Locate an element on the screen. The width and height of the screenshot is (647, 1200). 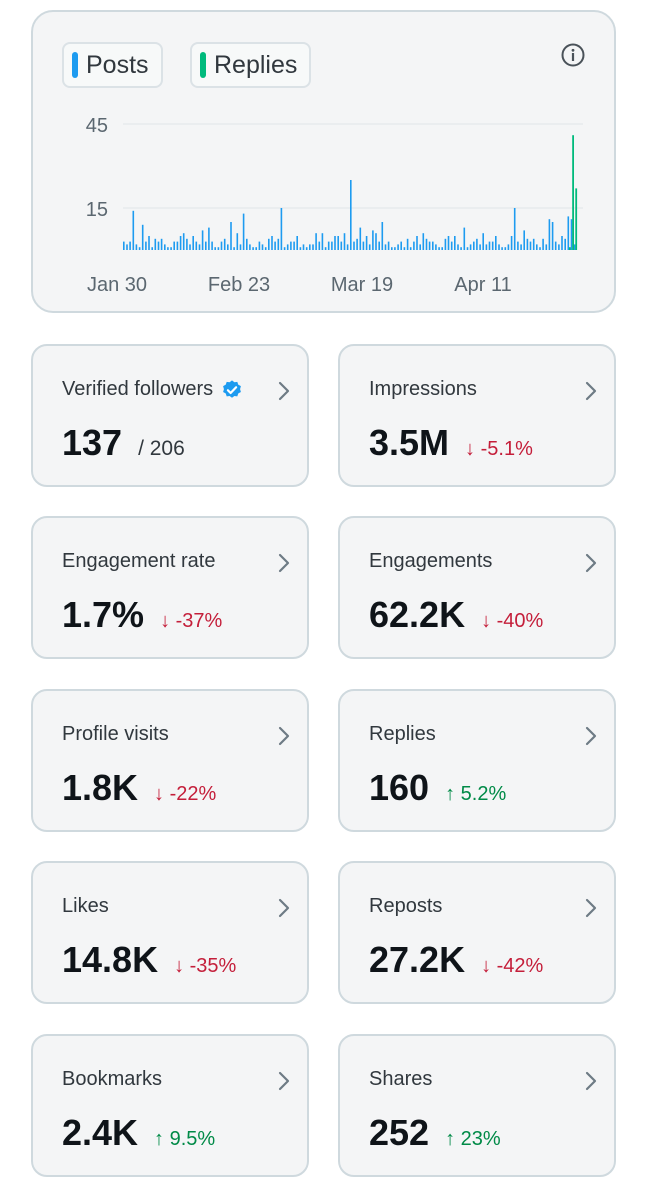
info-icon is located at coordinates (573, 55).